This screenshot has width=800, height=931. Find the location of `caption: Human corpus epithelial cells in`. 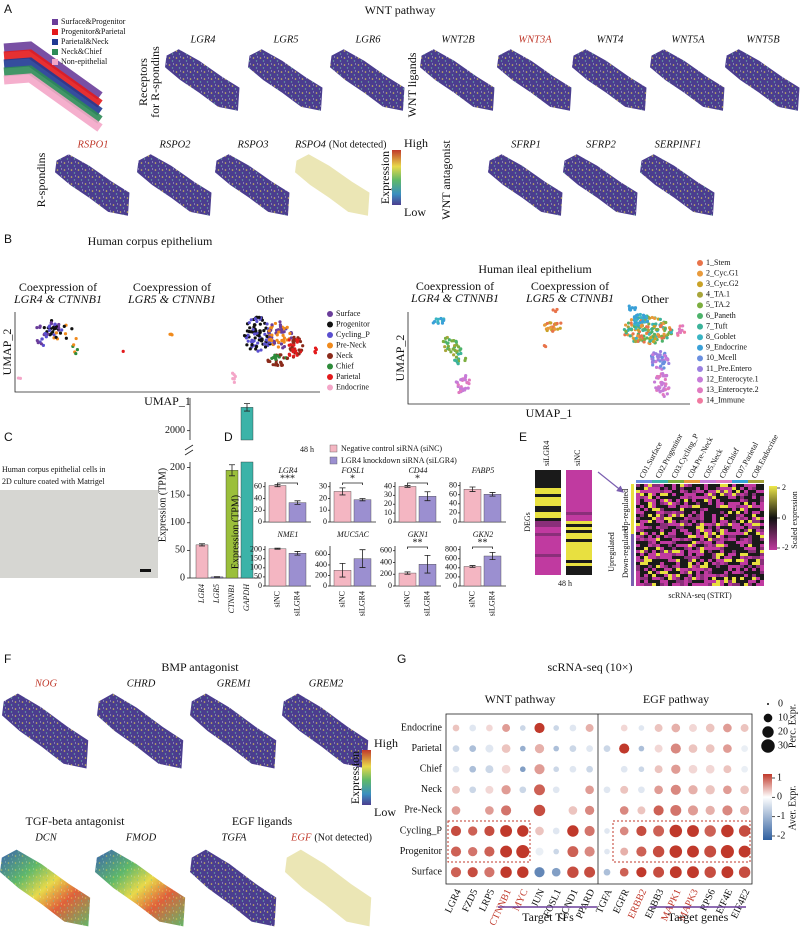

caption: Human corpus epithelial cells in is located at coordinates (54, 469).